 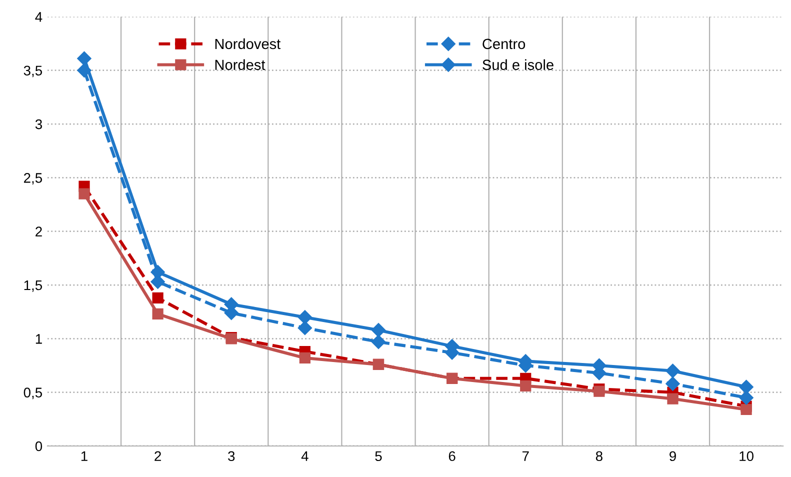 What do you see at coordinates (525, 456) in the screenshot?
I see `x-tick-label: 7` at bounding box center [525, 456].